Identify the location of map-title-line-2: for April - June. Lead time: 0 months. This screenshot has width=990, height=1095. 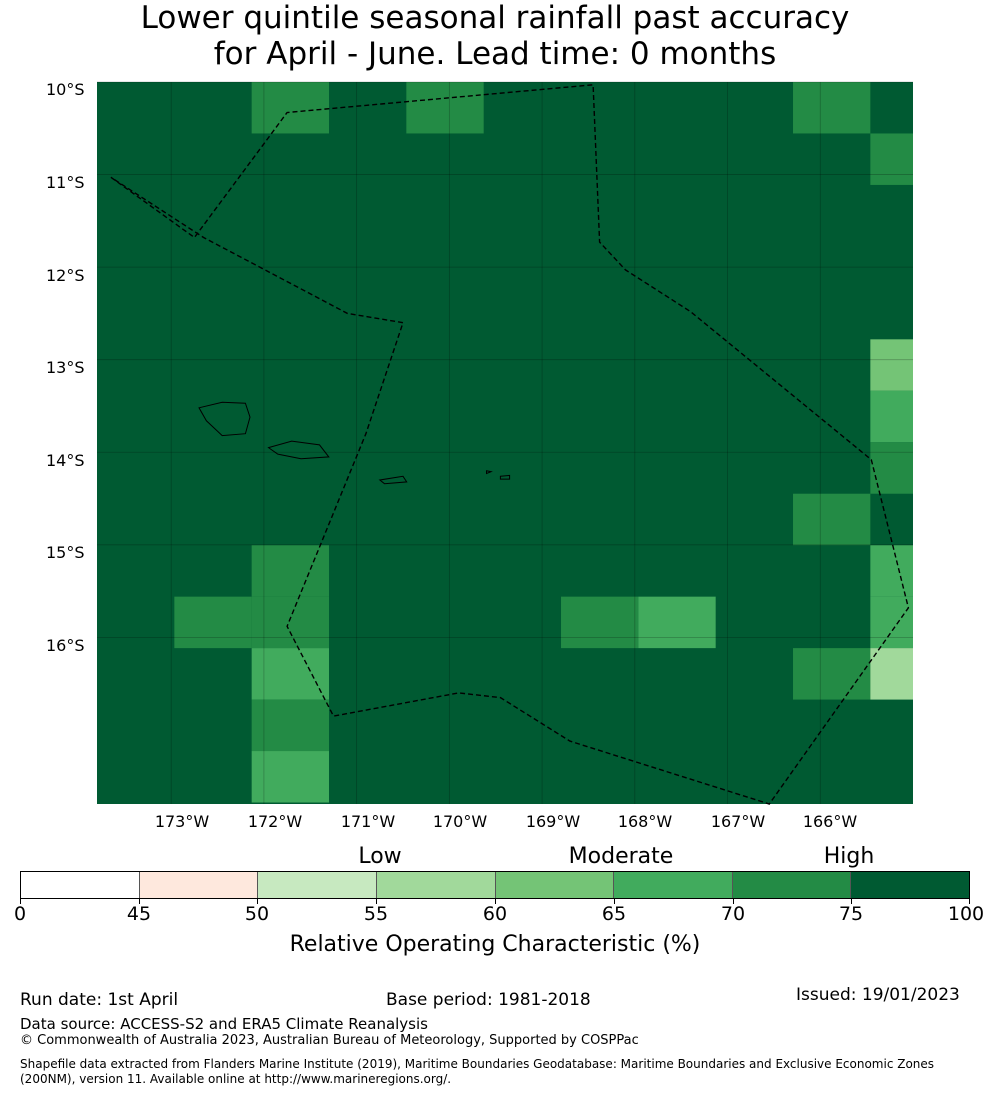
(495, 54).